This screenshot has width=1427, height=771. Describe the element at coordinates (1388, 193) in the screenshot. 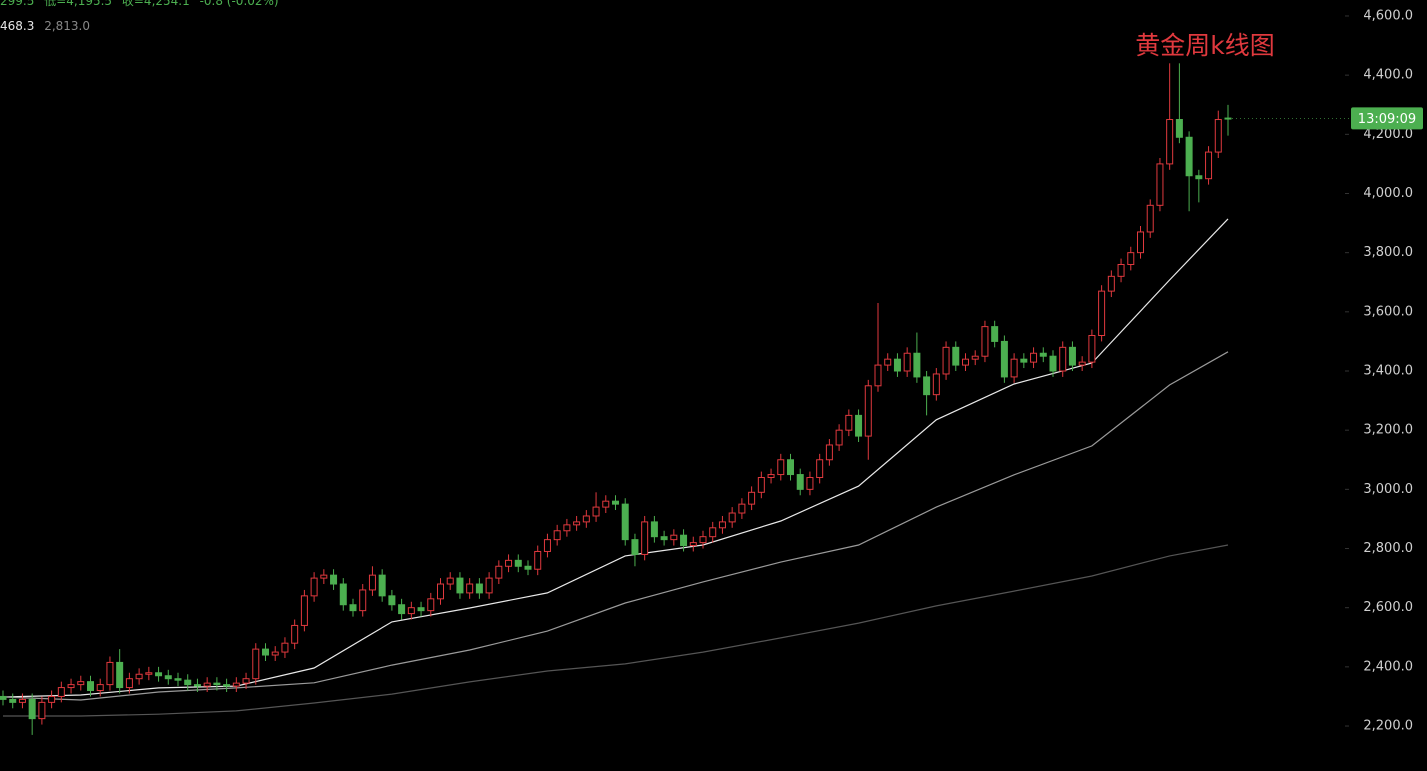

I see `y-tick-label: 4,000.0` at that location.